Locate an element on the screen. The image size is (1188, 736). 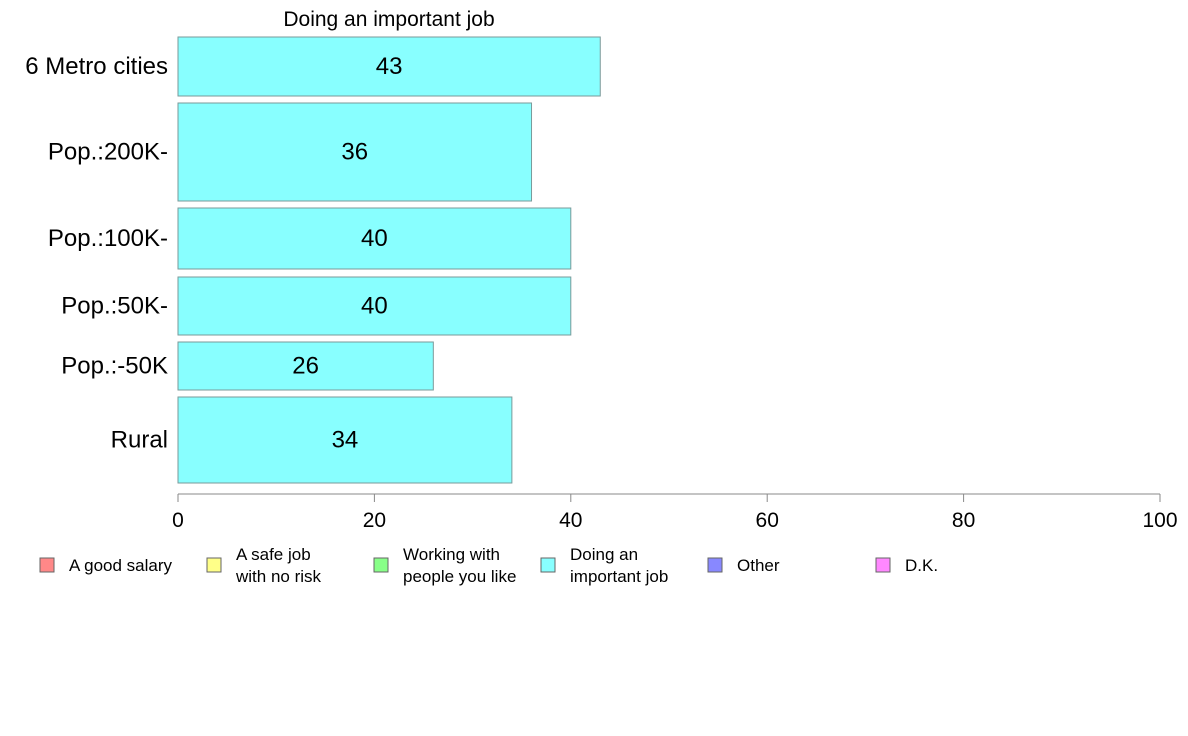
category-label: Rural is located at coordinates (139, 440).